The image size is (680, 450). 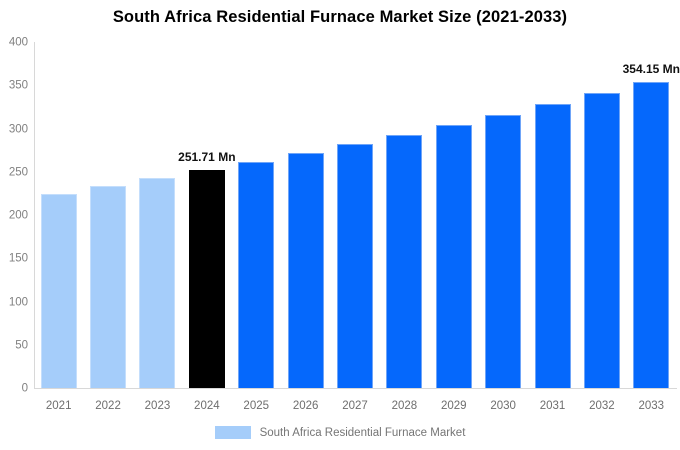 What do you see at coordinates (108, 406) in the screenshot?
I see `x-tick-label-2022: 2022` at bounding box center [108, 406].